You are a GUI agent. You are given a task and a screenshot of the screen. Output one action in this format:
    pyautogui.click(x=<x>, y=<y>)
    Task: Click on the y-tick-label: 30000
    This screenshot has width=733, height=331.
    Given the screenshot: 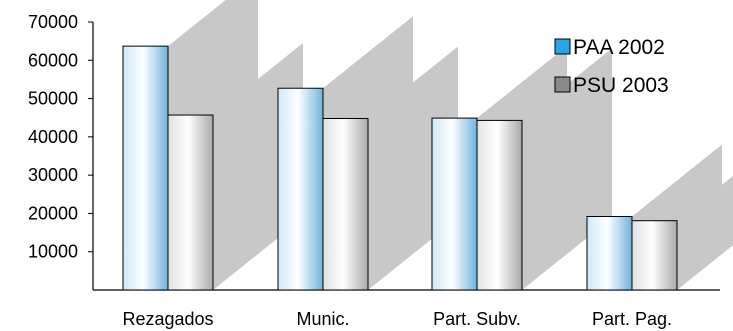 What is the action you would take?
    pyautogui.click(x=53, y=175)
    